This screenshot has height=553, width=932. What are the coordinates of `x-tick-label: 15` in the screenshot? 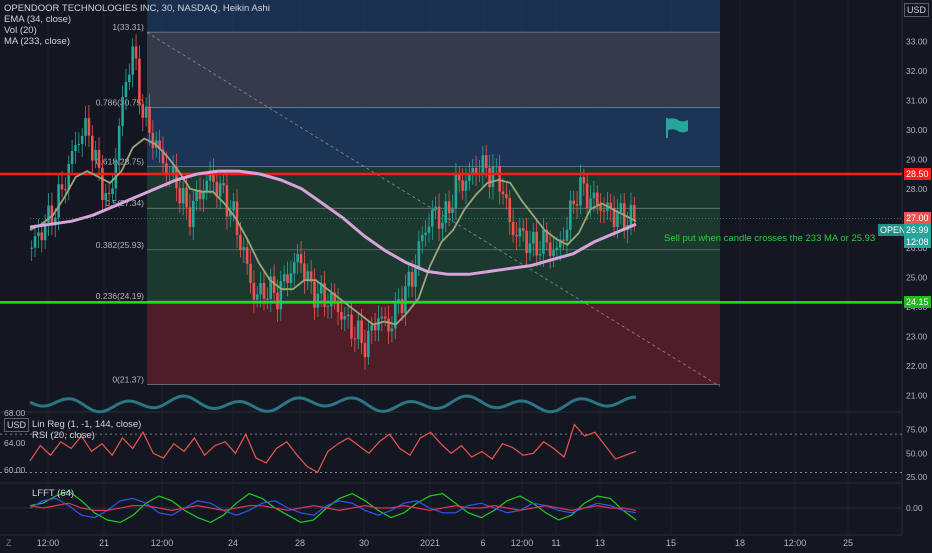 It's located at (671, 543).